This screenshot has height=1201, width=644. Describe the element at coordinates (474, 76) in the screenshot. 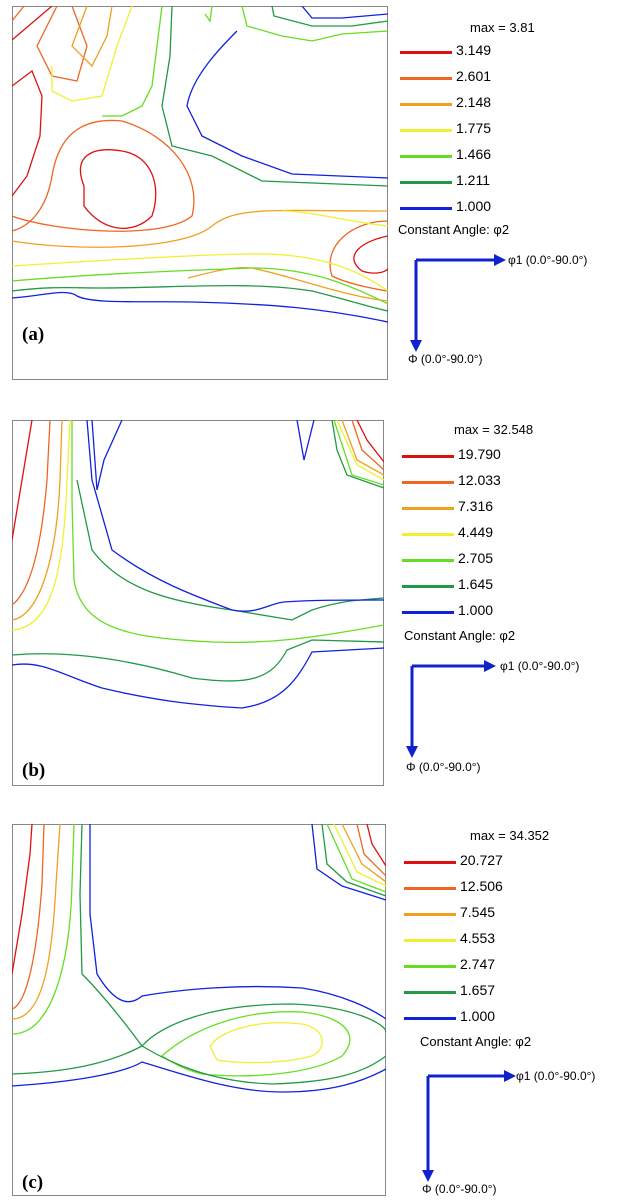

I see `legend-value: 2.601` at that location.